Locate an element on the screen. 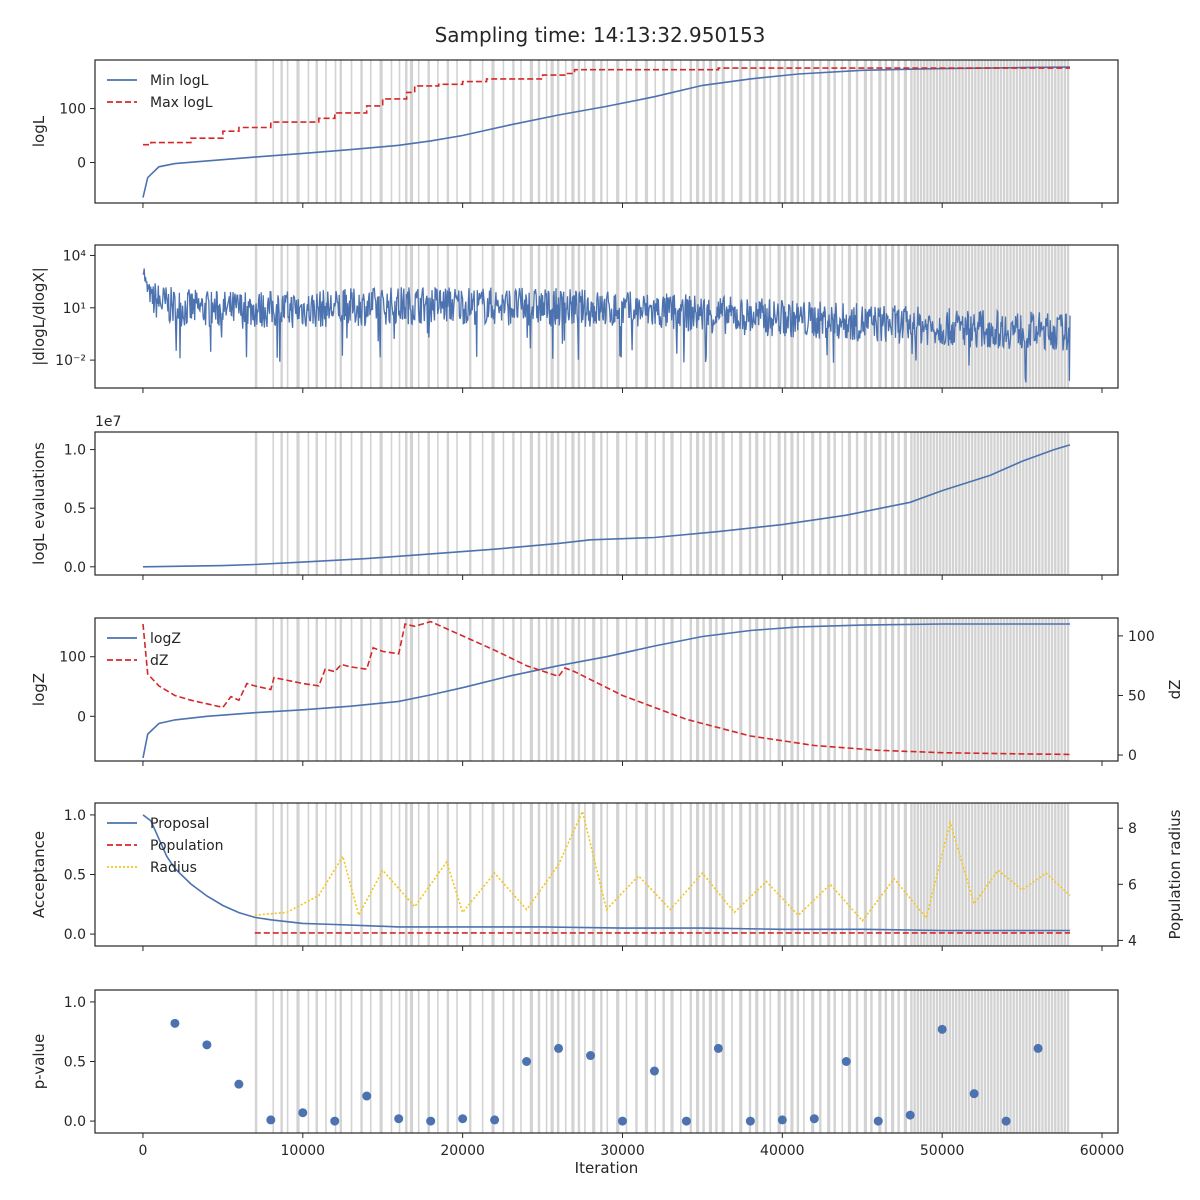 Image resolution: width=1200 pixels, height=1200 pixels. x-tick-label: 10000 is located at coordinates (303, 1151).